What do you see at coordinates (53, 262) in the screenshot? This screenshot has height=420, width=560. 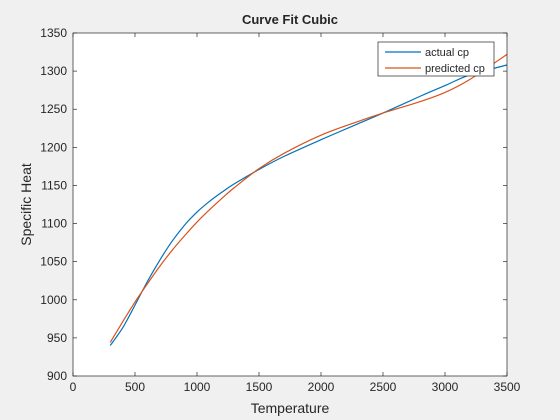 I see `y-tick-label: 1050` at bounding box center [53, 262].